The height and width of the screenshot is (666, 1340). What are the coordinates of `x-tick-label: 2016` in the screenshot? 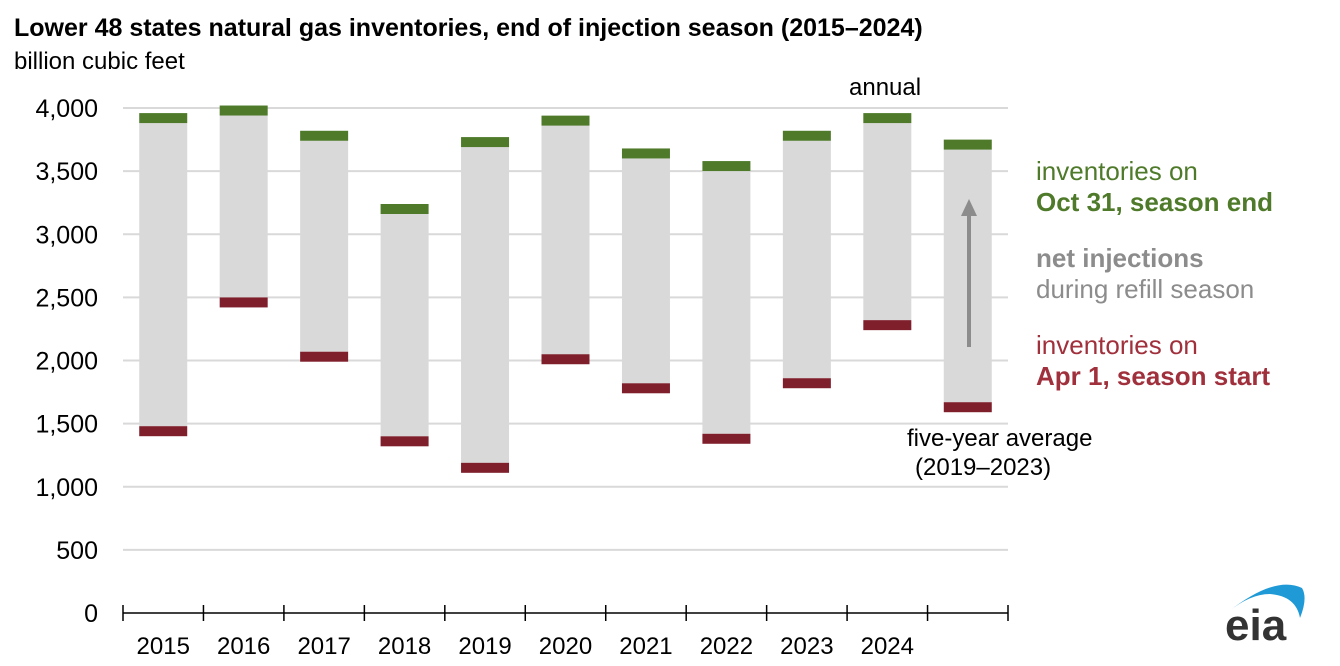 It's located at (243, 646).